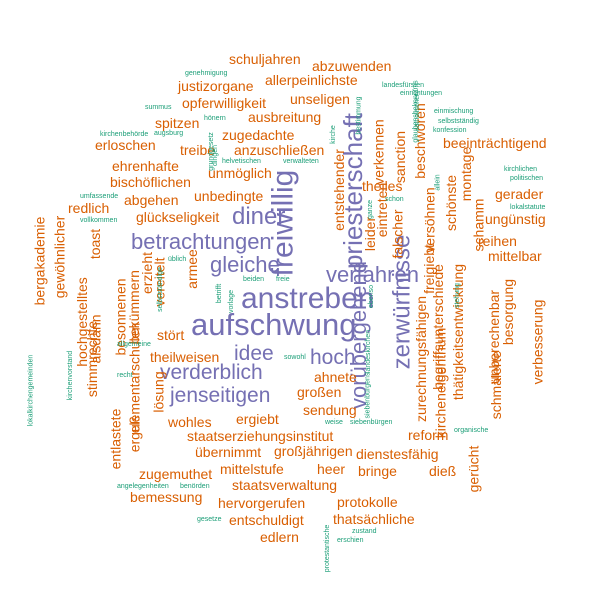 The width and height of the screenshot is (600, 600). What do you see at coordinates (198, 150) in the screenshot?
I see `word-treibe: treibe` at bounding box center [198, 150].